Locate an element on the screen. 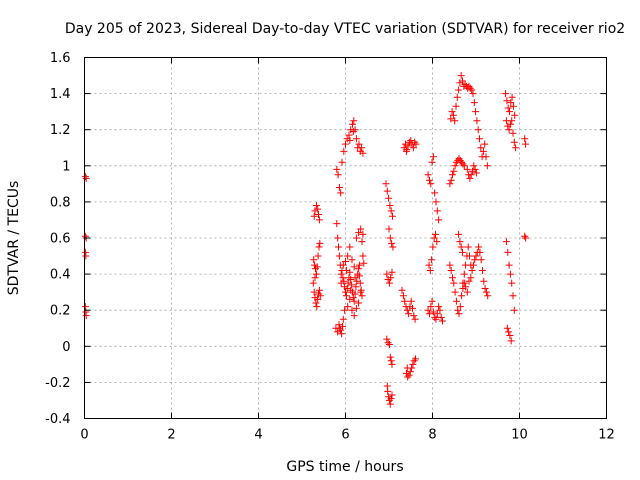 The height and width of the screenshot is (480, 640). y-tick-label: 1 is located at coordinates (66, 166).